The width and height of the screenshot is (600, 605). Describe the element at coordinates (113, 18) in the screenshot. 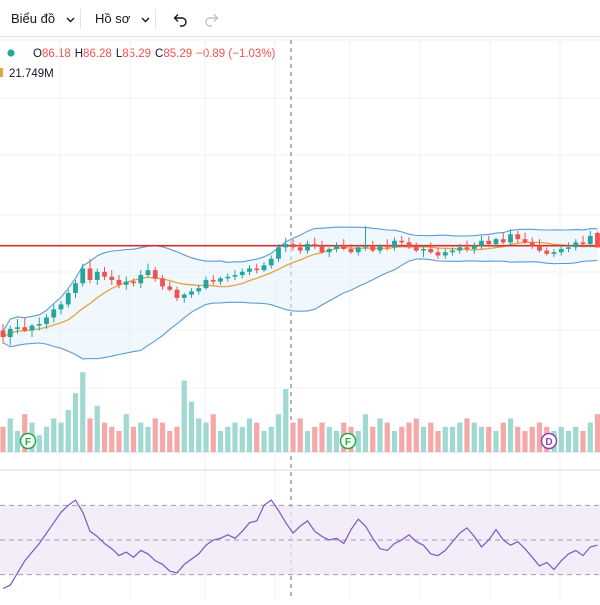

I see `profile-menu-label: Hồ sơ` at that location.